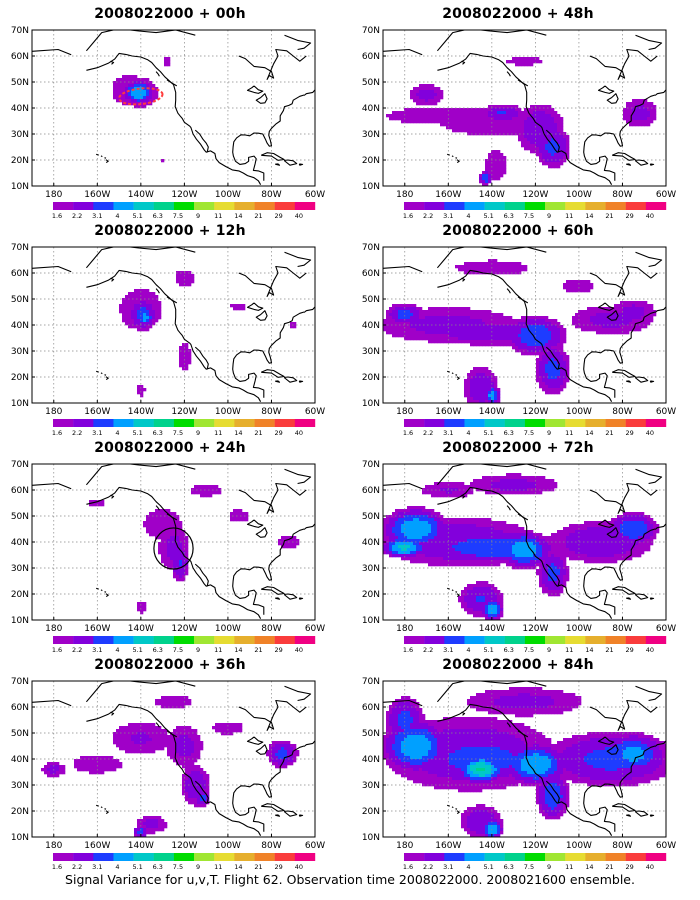 This screenshot has width=700, height=900. Describe the element at coordinates (170, 14) in the screenshot. I see `panel-title: 2008022000 + 00h` at that location.